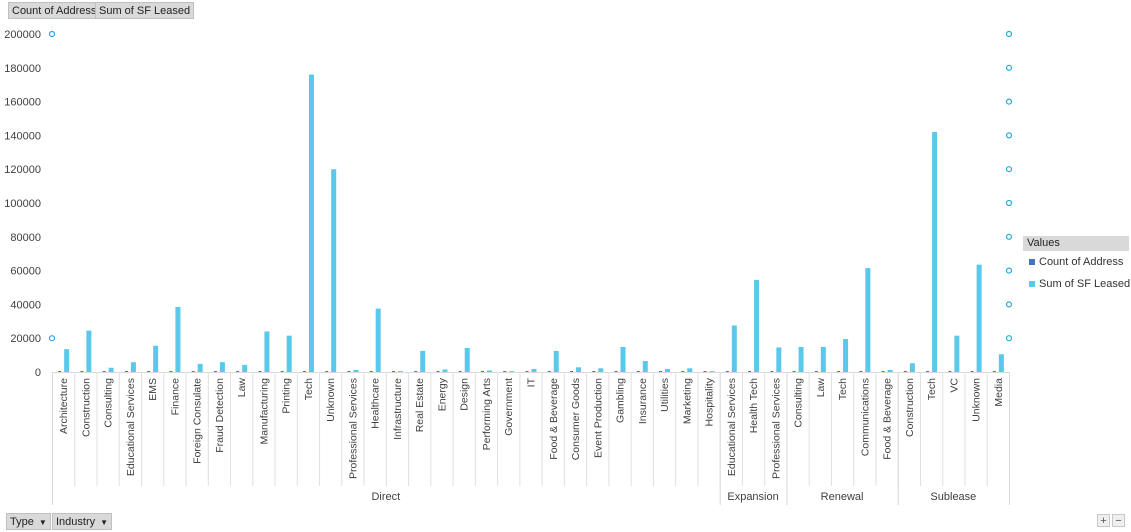 The image size is (1131, 532). What do you see at coordinates (1103, 520) in the screenshot?
I see `zoom-in-button: +` at bounding box center [1103, 520].